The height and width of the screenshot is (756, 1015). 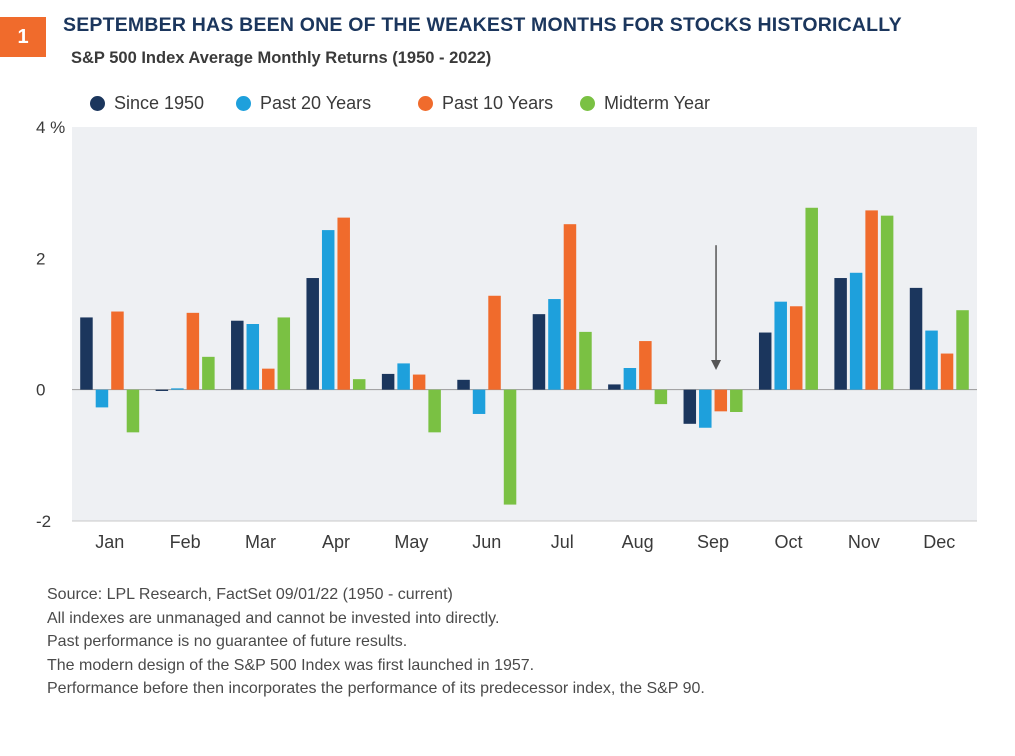 What do you see at coordinates (765, 361) in the screenshot?
I see `bar-oct-since-1950` at bounding box center [765, 361].